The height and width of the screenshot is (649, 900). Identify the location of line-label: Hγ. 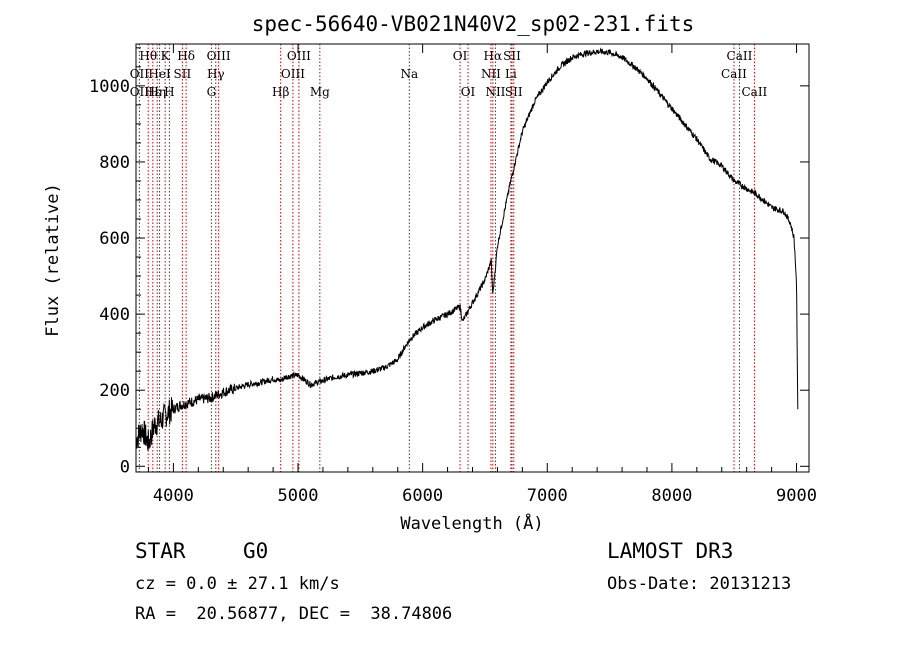
(216, 74).